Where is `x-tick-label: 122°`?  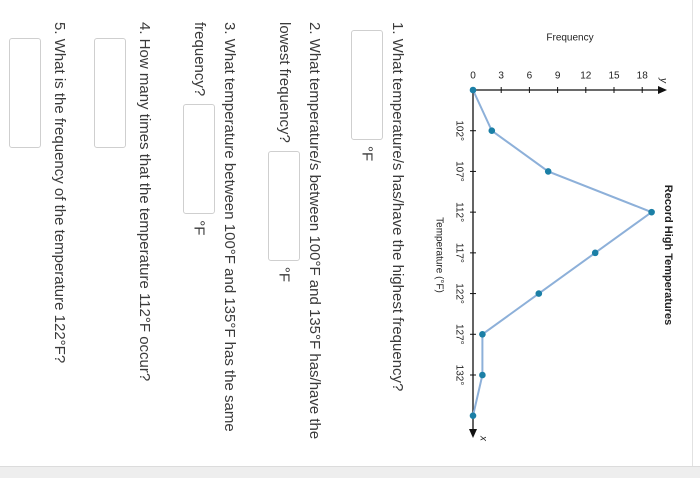
x-tick-label: 122° is located at coordinates (458, 293).